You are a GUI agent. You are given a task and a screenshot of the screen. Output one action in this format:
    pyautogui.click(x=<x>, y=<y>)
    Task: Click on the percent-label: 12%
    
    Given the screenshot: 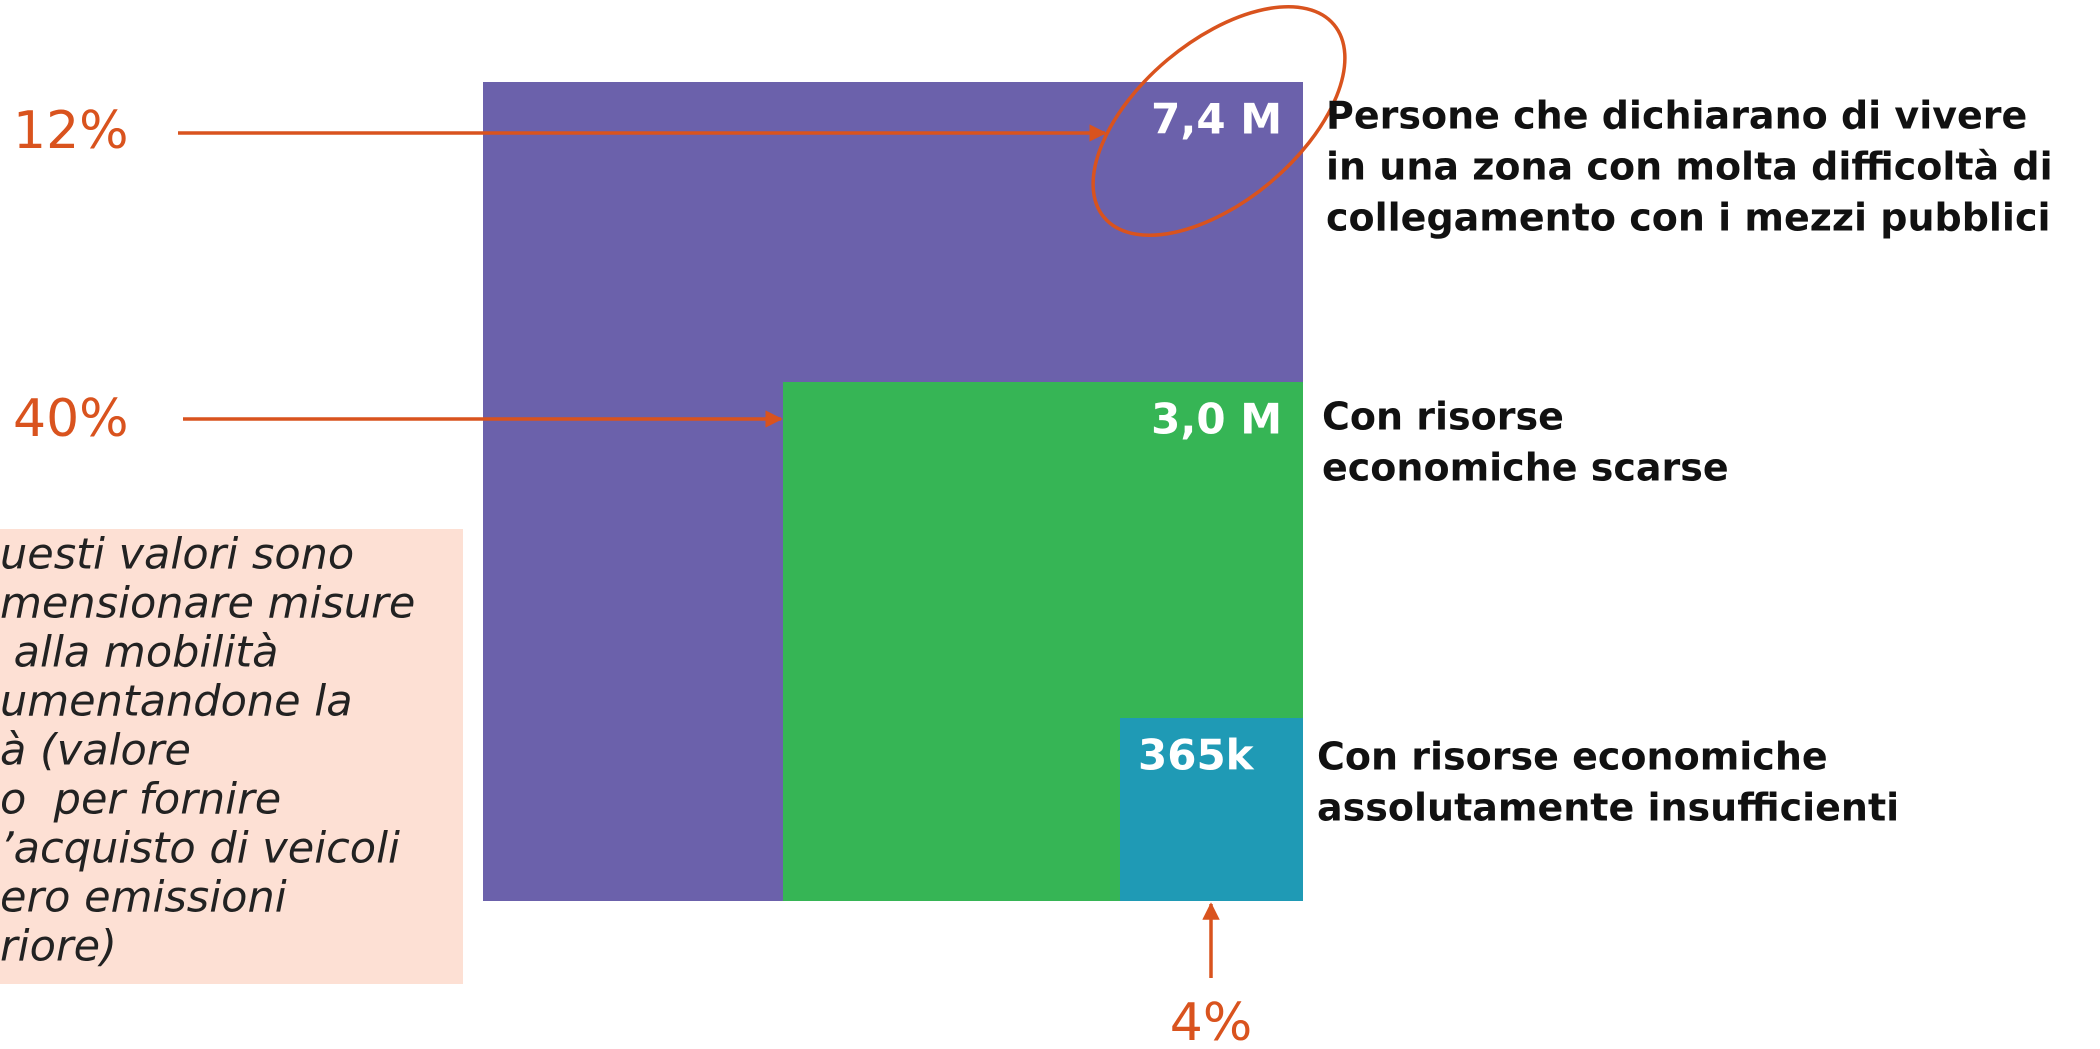 What is the action you would take?
    pyautogui.click(x=71, y=131)
    